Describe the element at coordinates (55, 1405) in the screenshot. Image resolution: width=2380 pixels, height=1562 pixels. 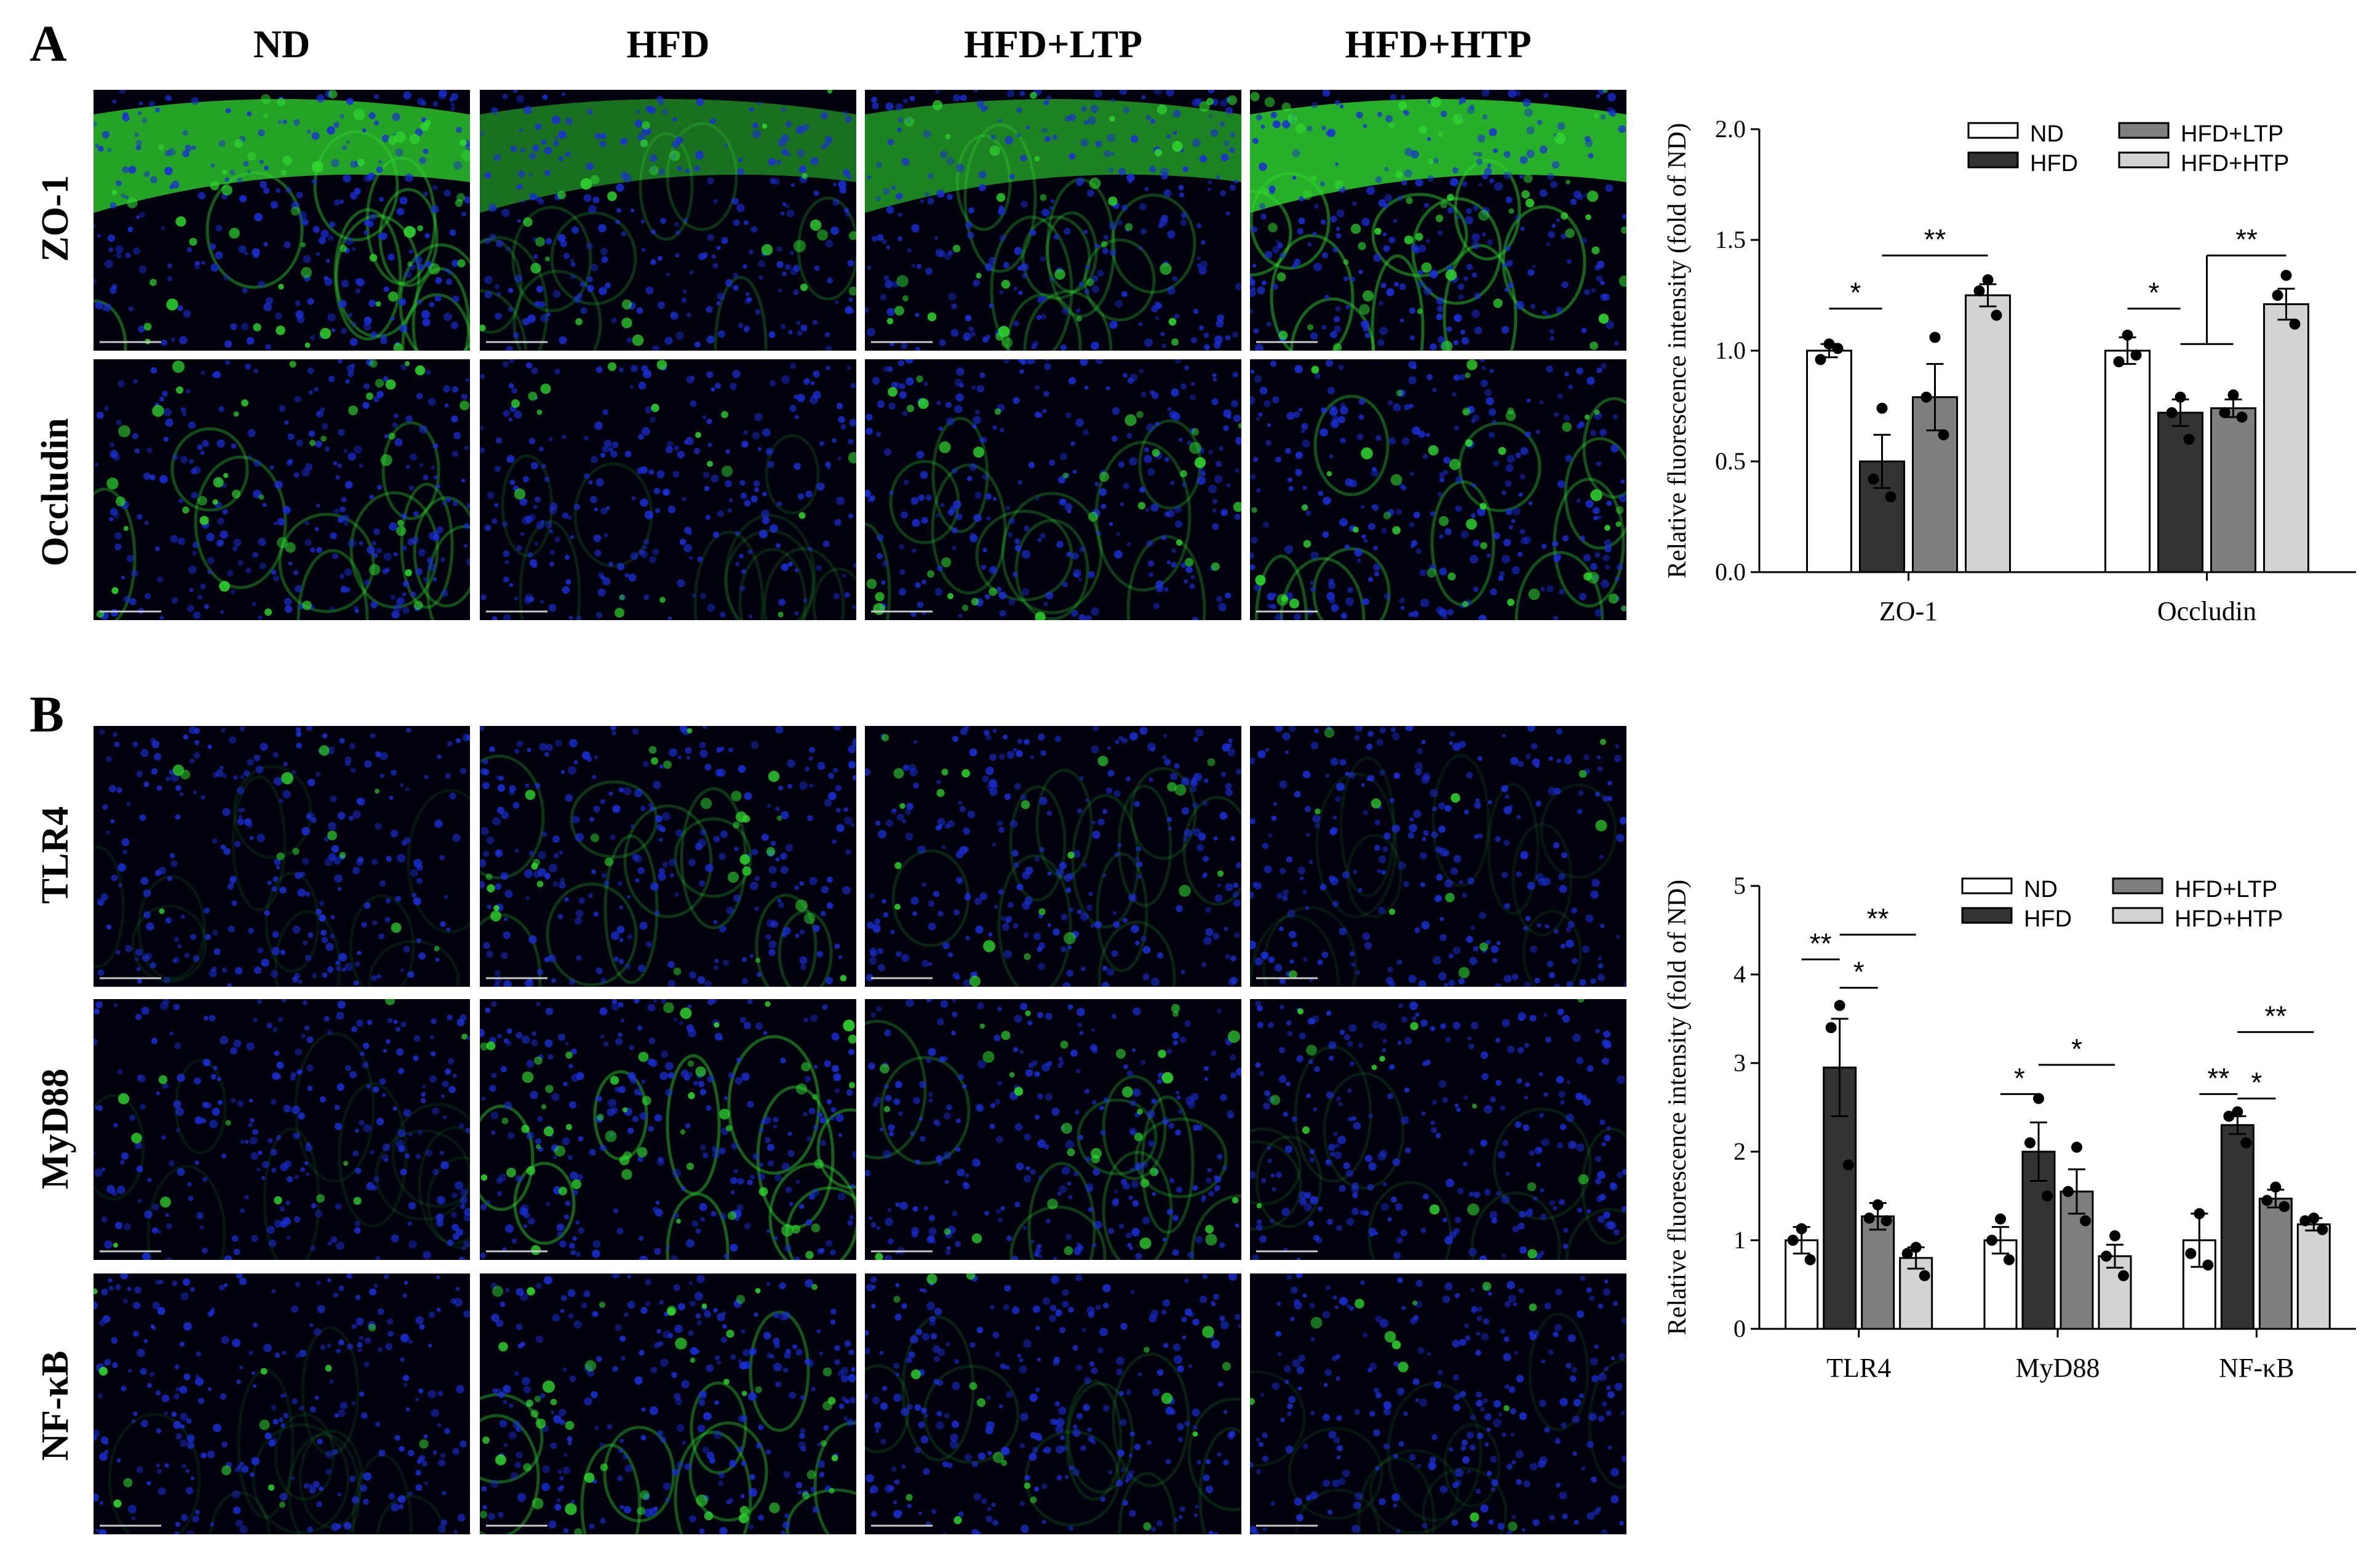
I see `row-label-nfkb: NF-κB` at that location.